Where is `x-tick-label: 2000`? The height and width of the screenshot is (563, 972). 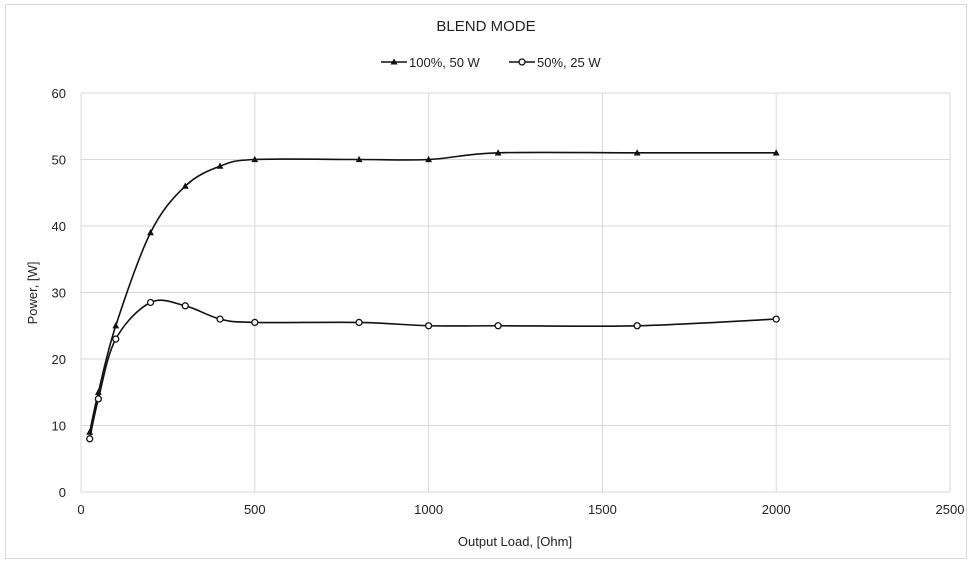 x-tick-label: 2000 is located at coordinates (776, 509).